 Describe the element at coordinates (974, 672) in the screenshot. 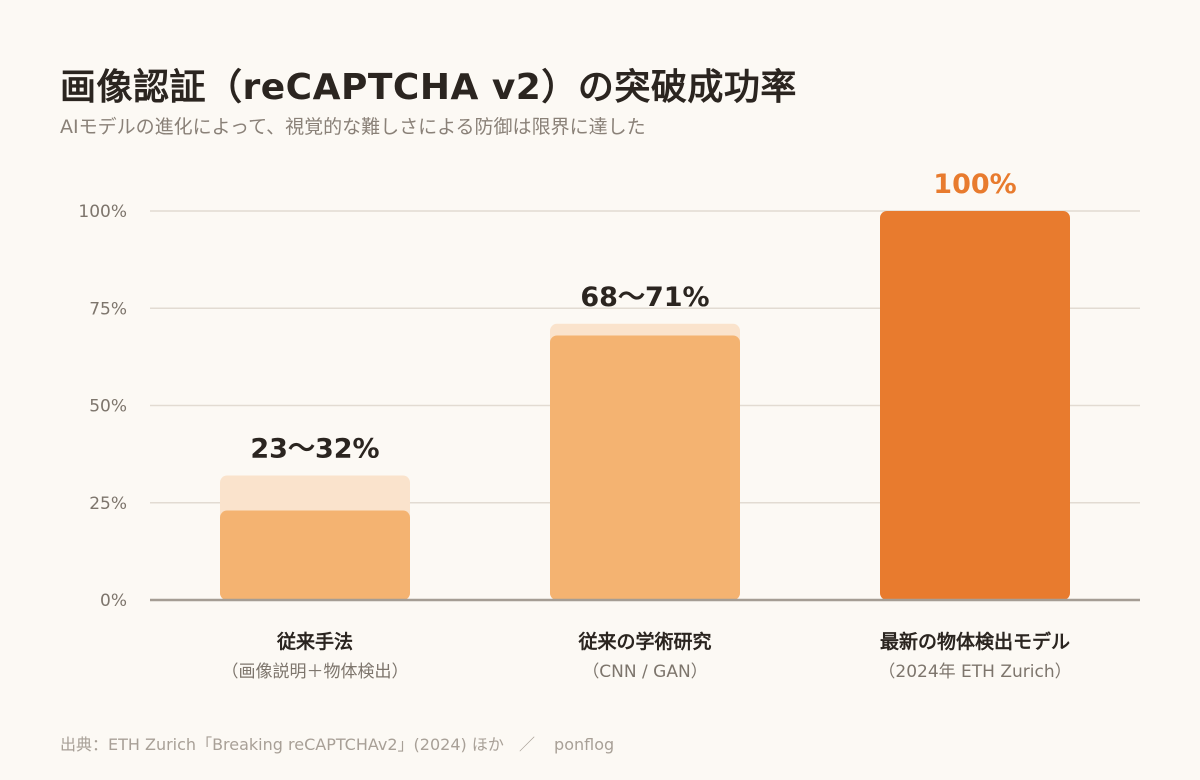

I see `category-sublabel: （2024年 ETH Zurich）` at that location.